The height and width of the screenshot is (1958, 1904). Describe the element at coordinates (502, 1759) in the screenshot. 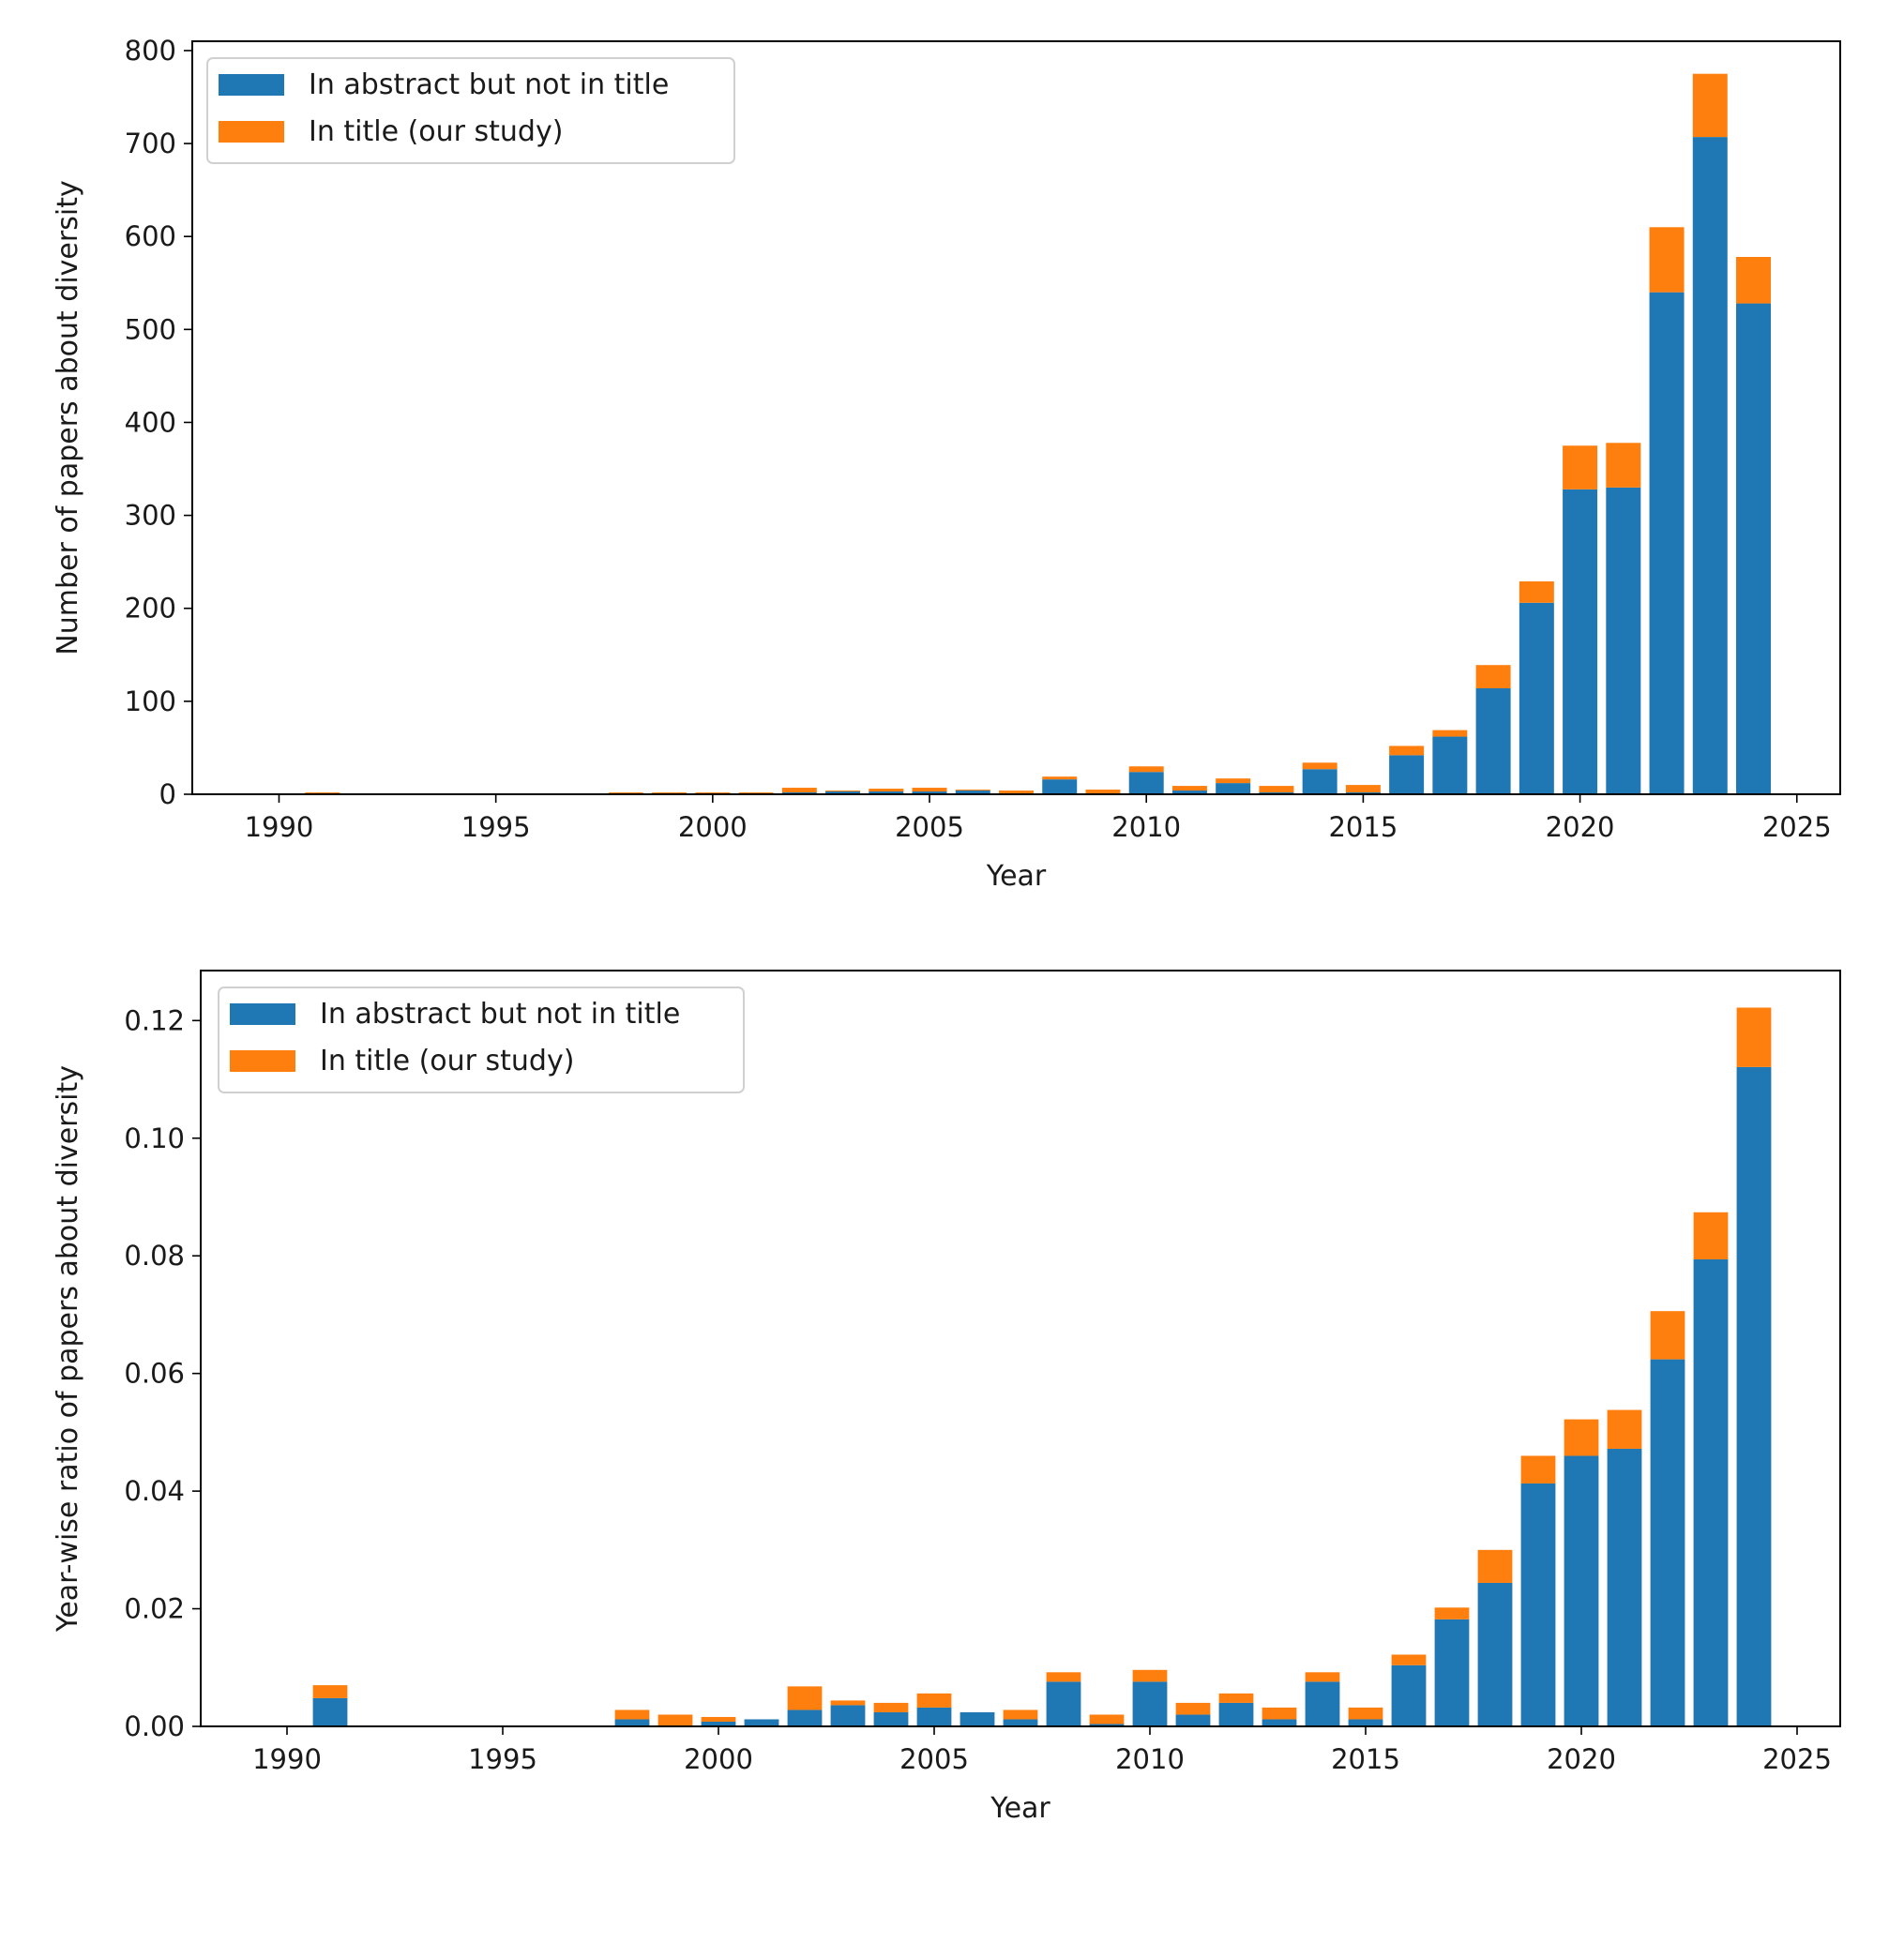

I see `x-tick-label-1995: 1995` at that location.